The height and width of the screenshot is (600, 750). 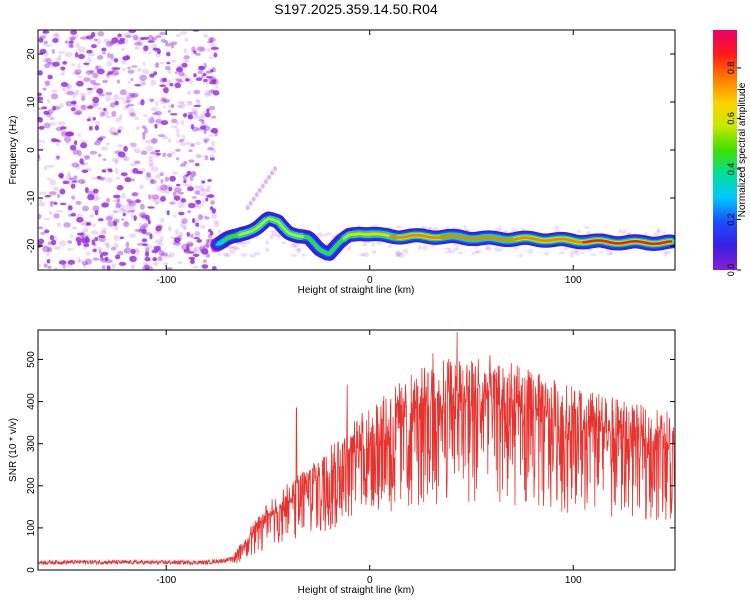 What do you see at coordinates (356, 290) in the screenshot?
I see `spectrogram-x-label: Height of straight line (km)` at bounding box center [356, 290].